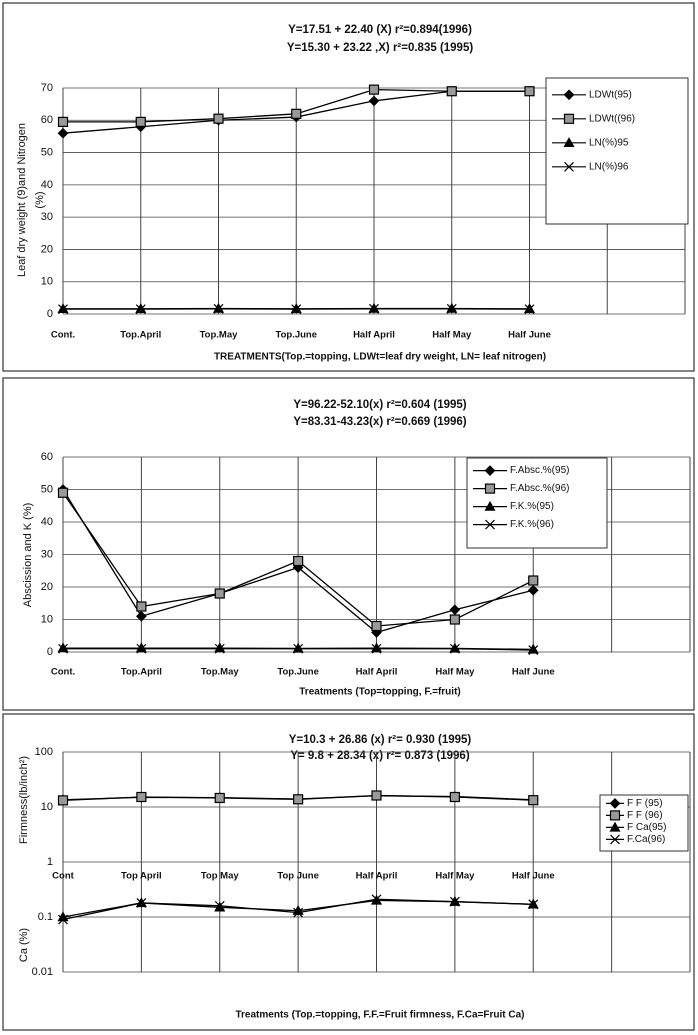 The height and width of the screenshot is (1035, 698). I want to click on equation: Y= 9.8 + 28.34 (x) r²= 0.873 (1996), so click(379, 756).